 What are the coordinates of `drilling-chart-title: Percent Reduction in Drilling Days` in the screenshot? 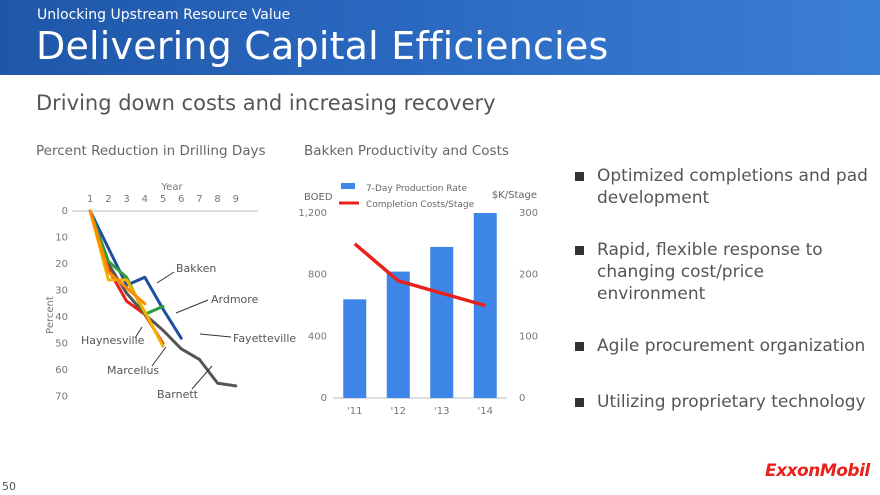 It's located at (151, 151).